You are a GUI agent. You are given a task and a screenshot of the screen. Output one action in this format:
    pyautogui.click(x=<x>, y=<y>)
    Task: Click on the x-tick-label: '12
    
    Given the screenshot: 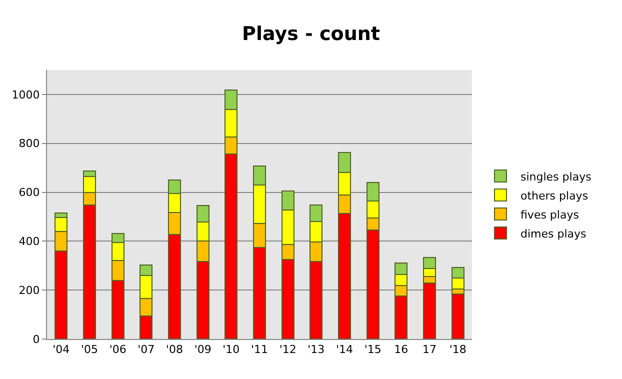 What is the action you would take?
    pyautogui.click(x=287, y=349)
    